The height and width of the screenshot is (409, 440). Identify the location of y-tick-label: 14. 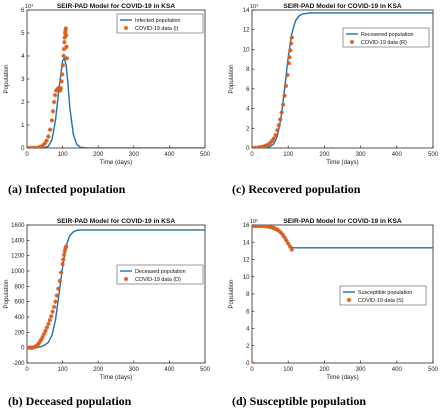
(246, 243).